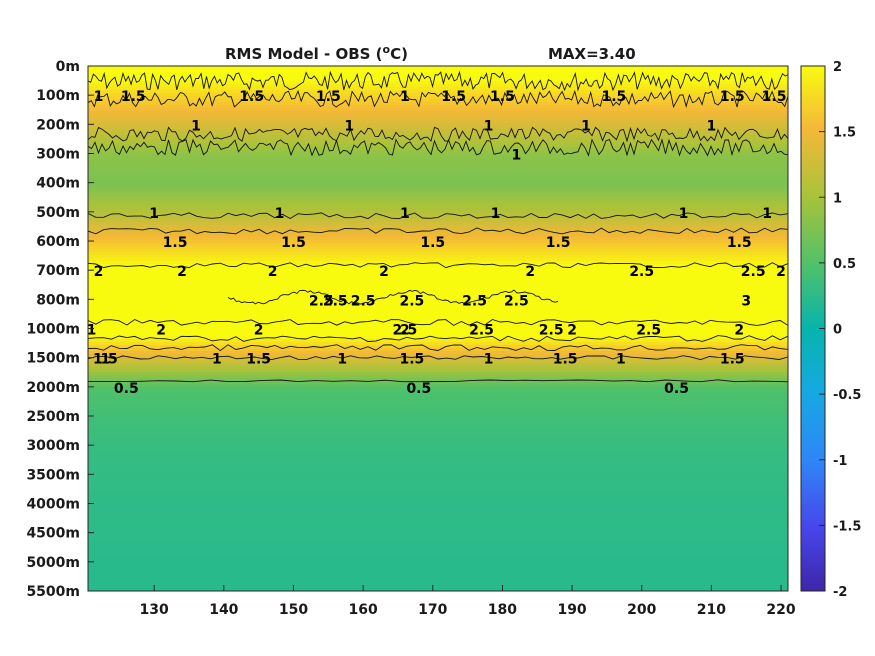 The height and width of the screenshot is (656, 875). Describe the element at coordinates (58, 300) in the screenshot. I see `y-tick-label: 800m` at that location.